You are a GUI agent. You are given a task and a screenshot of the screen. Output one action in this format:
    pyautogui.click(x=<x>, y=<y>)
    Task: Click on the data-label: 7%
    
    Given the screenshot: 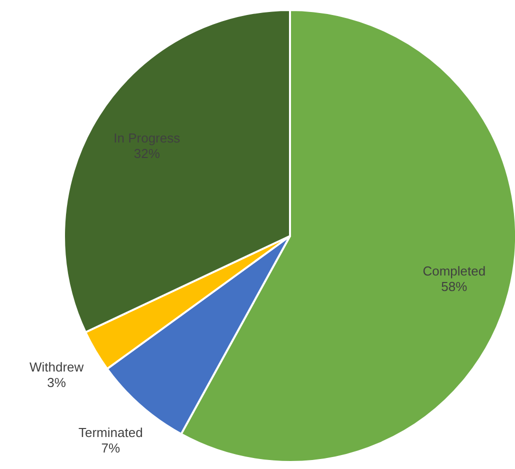 What is the action you would take?
    pyautogui.click(x=110, y=448)
    